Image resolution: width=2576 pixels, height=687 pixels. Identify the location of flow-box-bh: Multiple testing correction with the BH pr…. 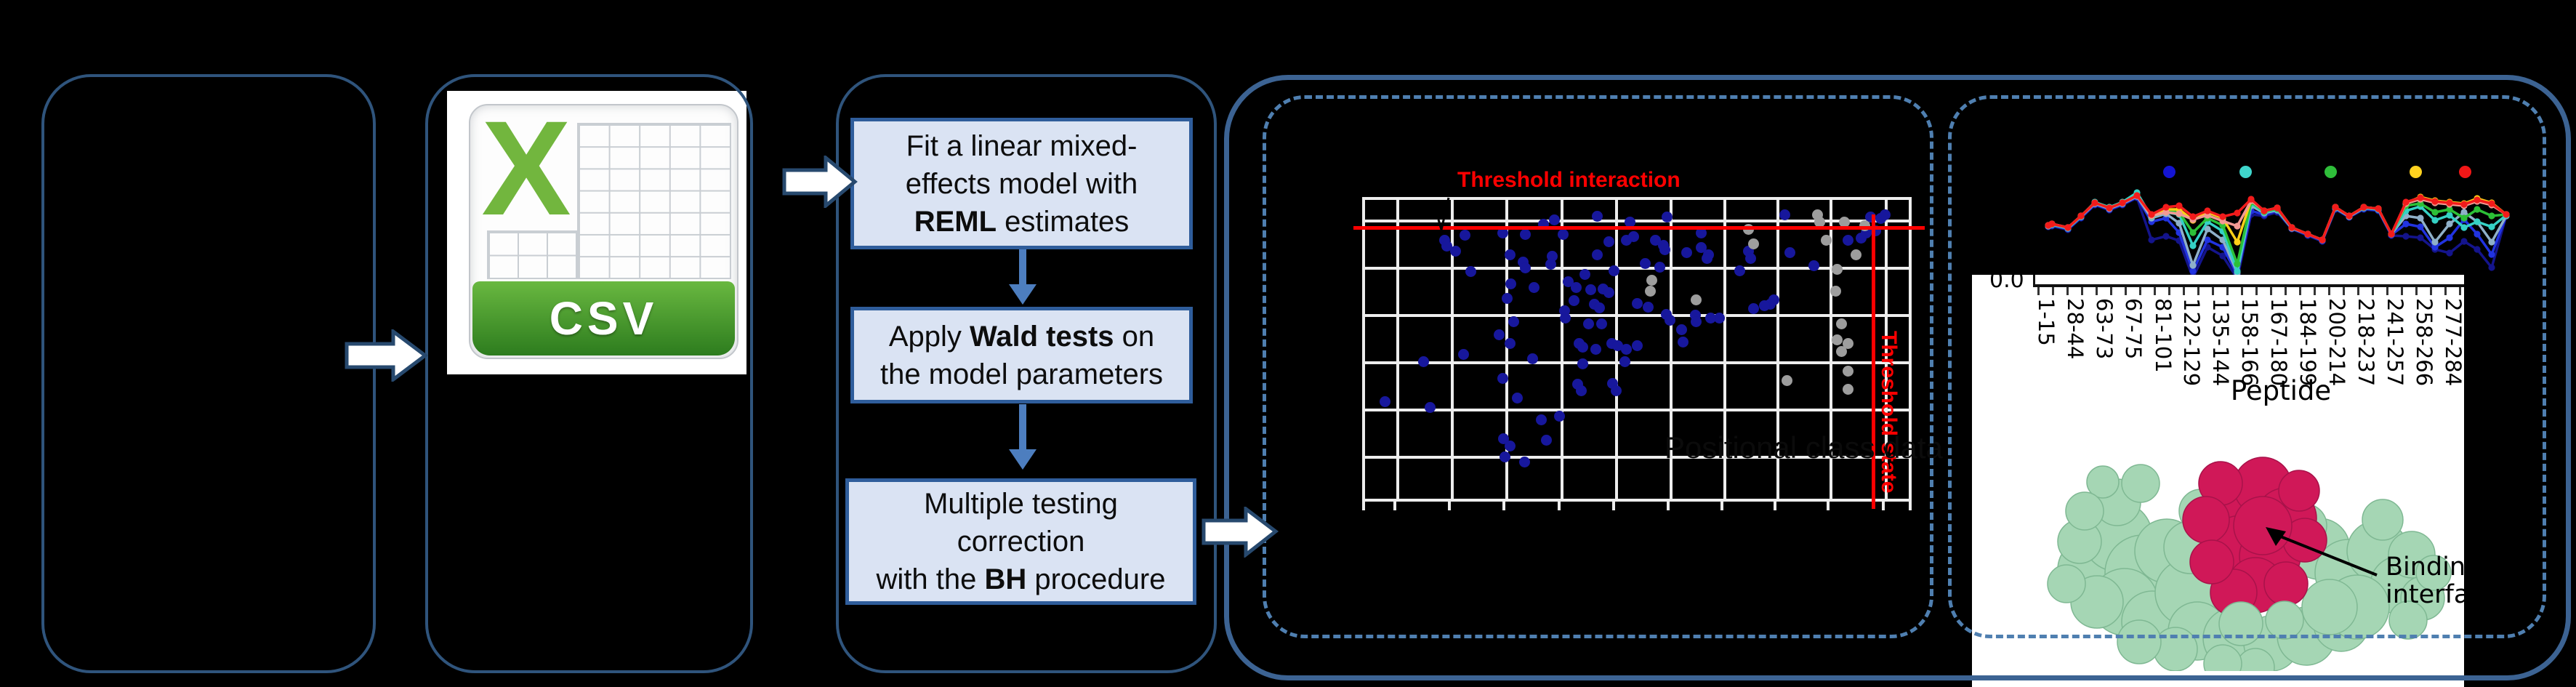
(1020, 541).